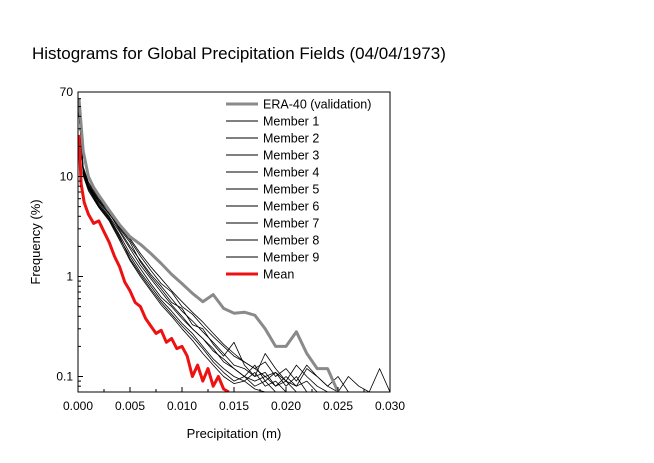  I want to click on legend-entry-label: Member 1, so click(291, 122).